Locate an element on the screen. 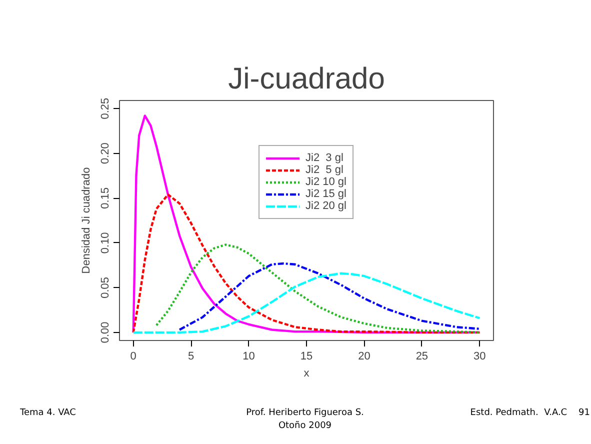 The height and width of the screenshot is (444, 591). x-tick-label: 30 is located at coordinates (480, 356).